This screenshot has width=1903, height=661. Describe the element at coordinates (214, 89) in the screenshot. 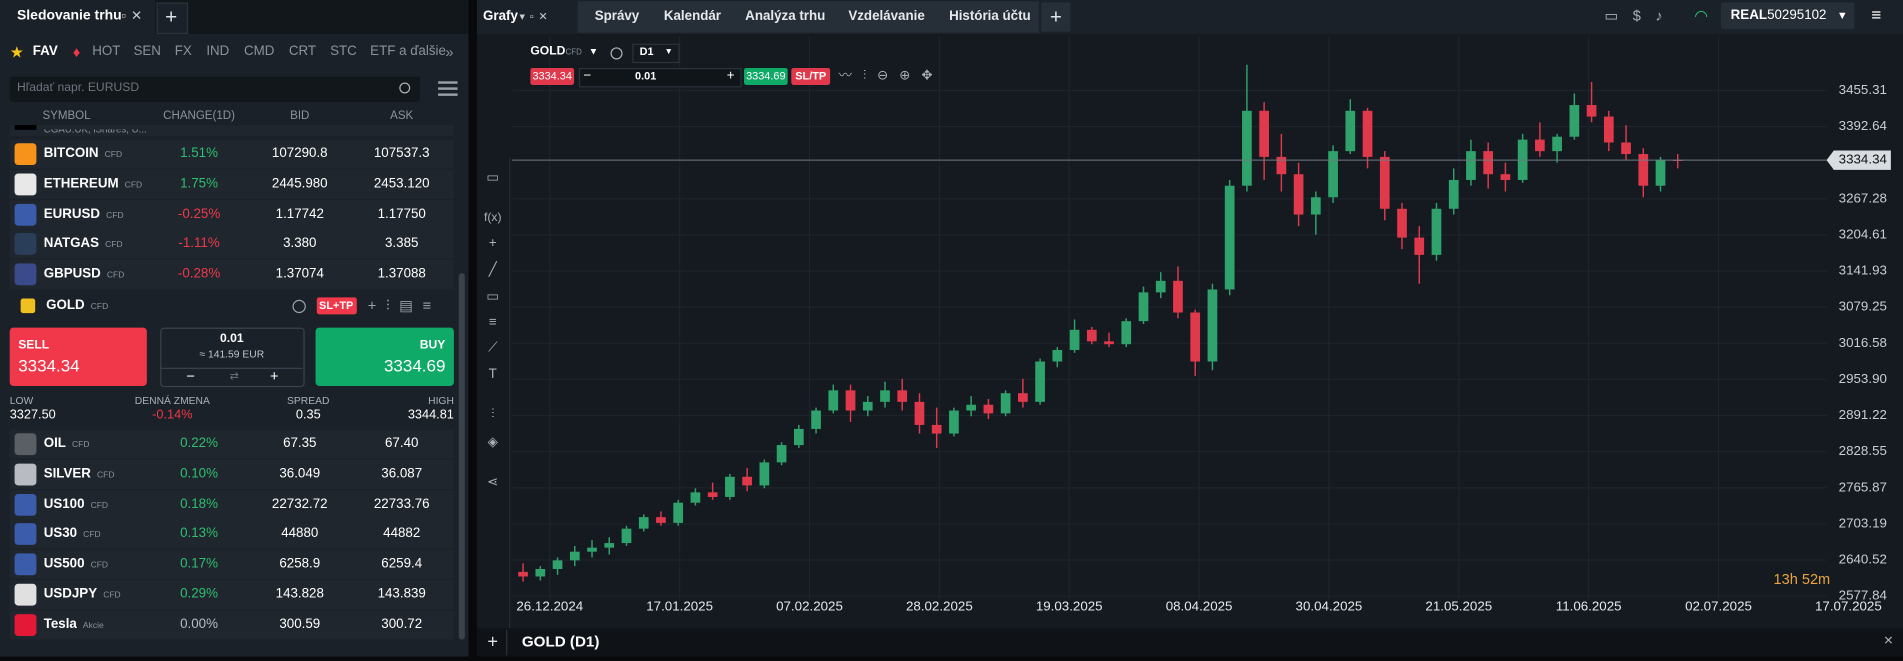

I see `search-box` at that location.